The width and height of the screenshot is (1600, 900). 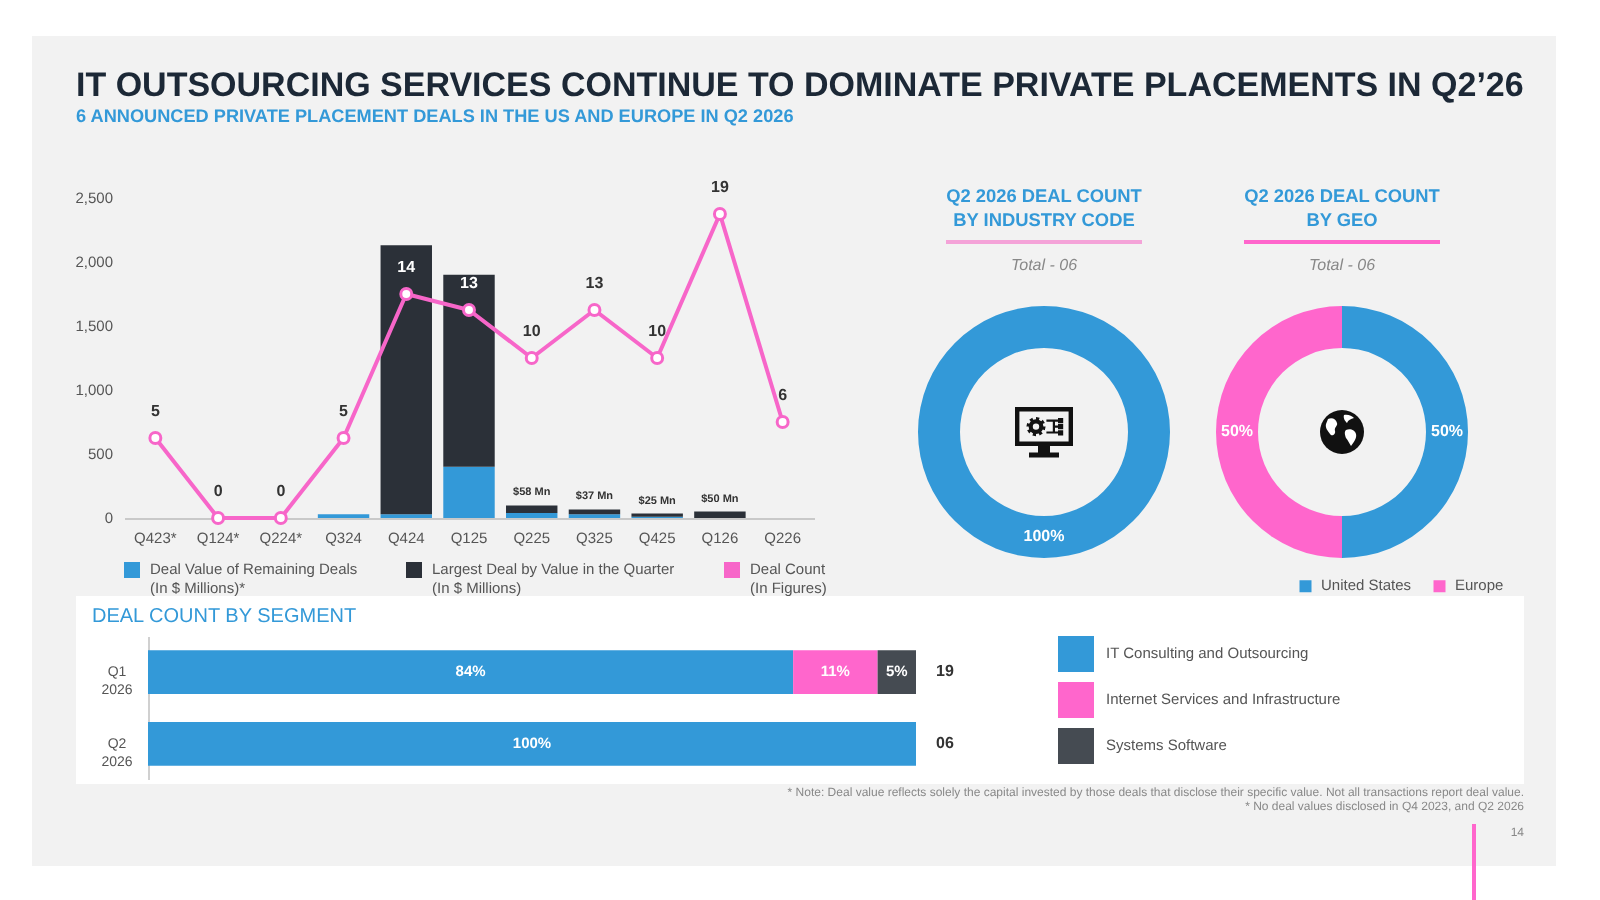 What do you see at coordinates (435, 116) in the screenshot?
I see `chart-subtitle: 6 ANNOUNCED PRIVATE PLACEMENT DEALS IN THE US AND EUROPE IN Q2 2026` at bounding box center [435, 116].